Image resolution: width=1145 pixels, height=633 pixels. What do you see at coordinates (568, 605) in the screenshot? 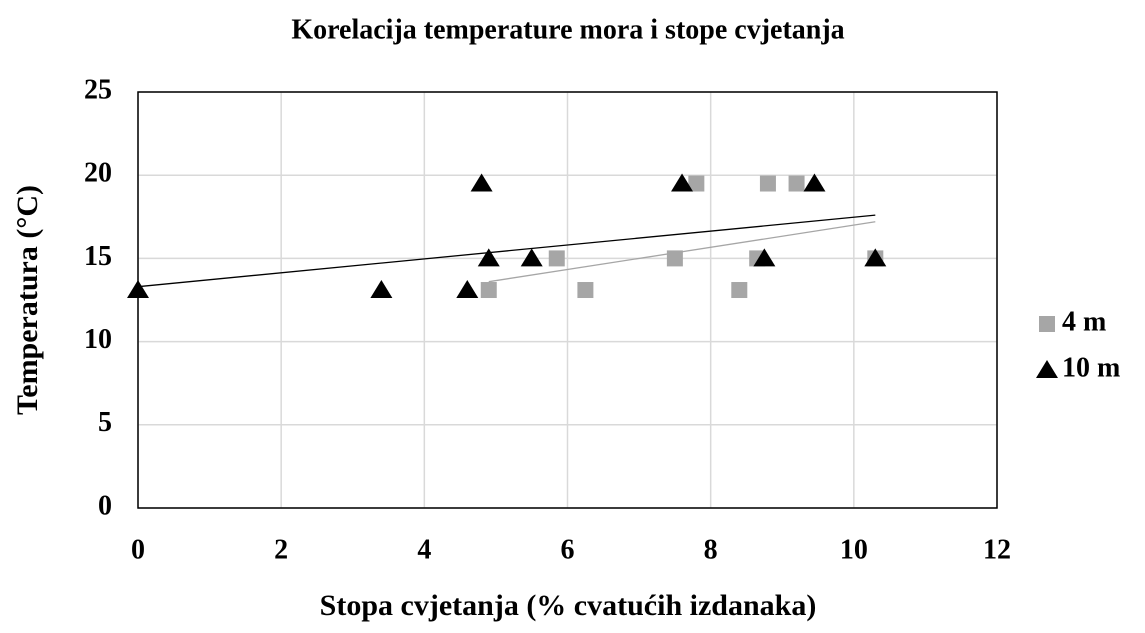
I see `x-axis-label: Stopa cvjetanja (% cvatućih izdanaka)` at bounding box center [568, 605].